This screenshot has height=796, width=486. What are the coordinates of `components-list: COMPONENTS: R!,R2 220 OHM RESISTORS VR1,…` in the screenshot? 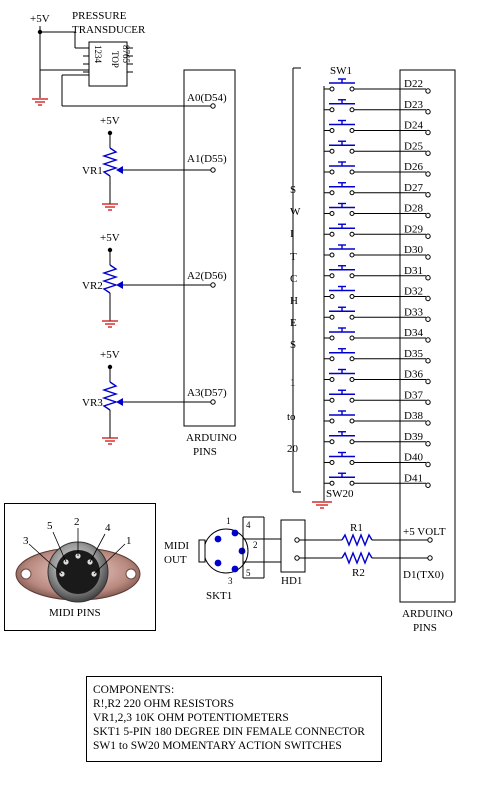 It's located at (234, 719).